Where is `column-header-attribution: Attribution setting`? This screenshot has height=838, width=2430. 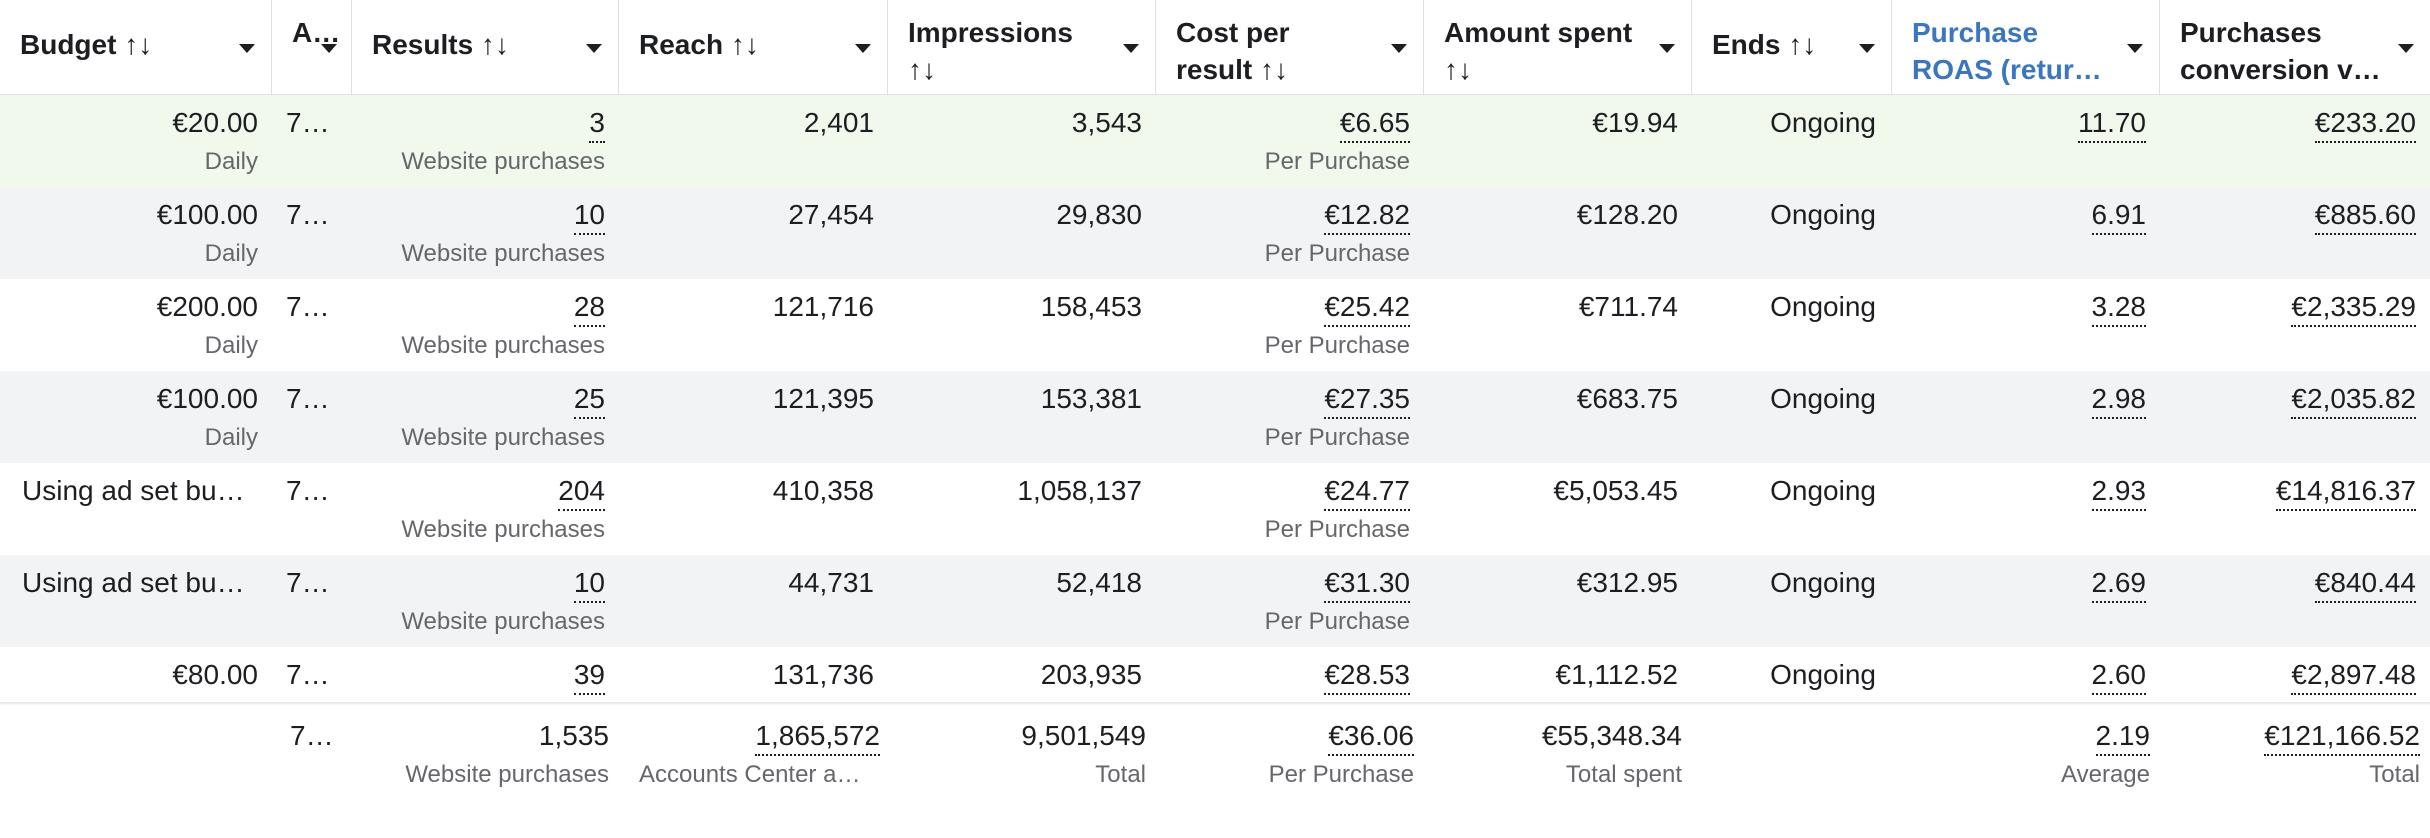
column-header-attribution: Attribution setting is located at coordinates (312, 47).